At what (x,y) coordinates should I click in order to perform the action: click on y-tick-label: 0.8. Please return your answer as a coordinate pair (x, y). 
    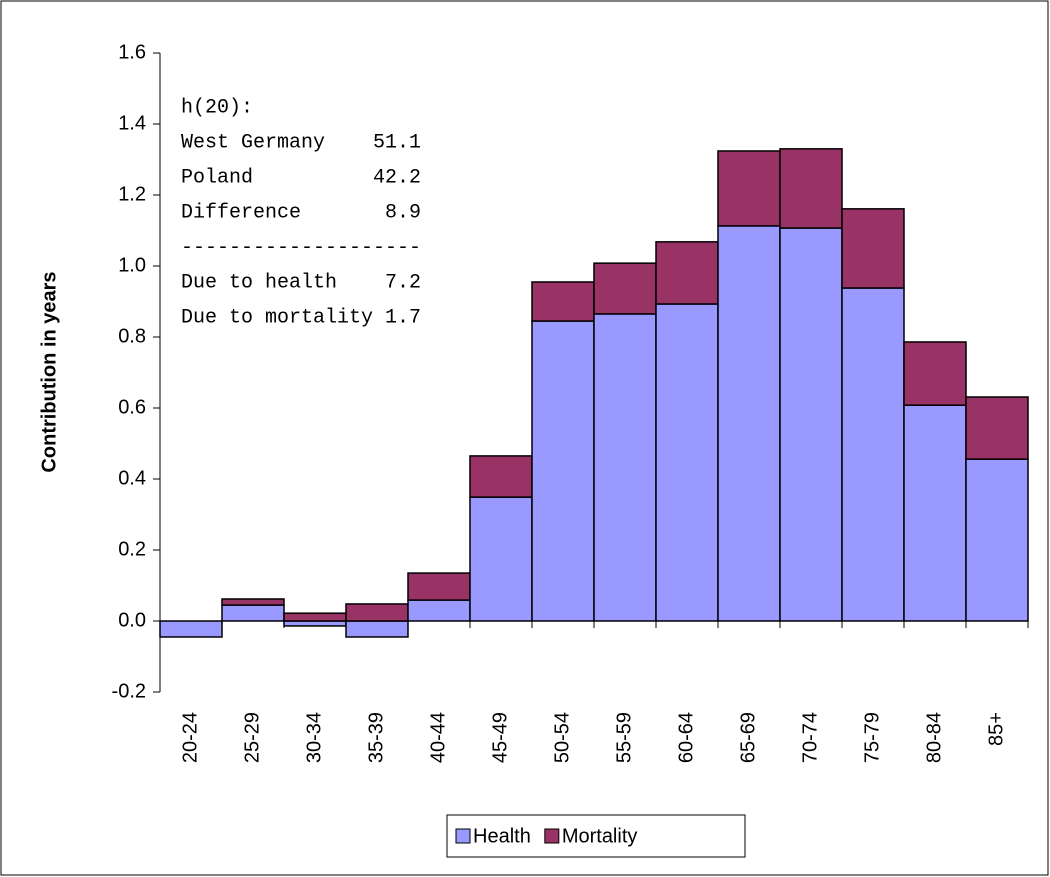
    Looking at the image, I should click on (132, 336).